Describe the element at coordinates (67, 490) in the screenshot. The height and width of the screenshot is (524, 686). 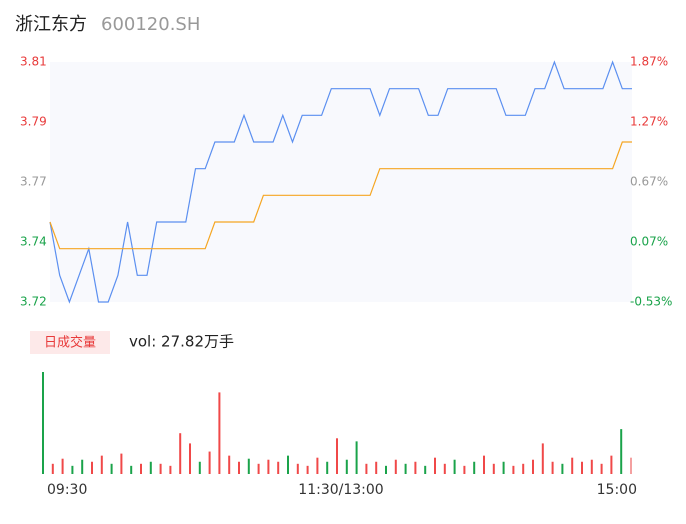
I see `x-tick-label: 09:30` at that location.